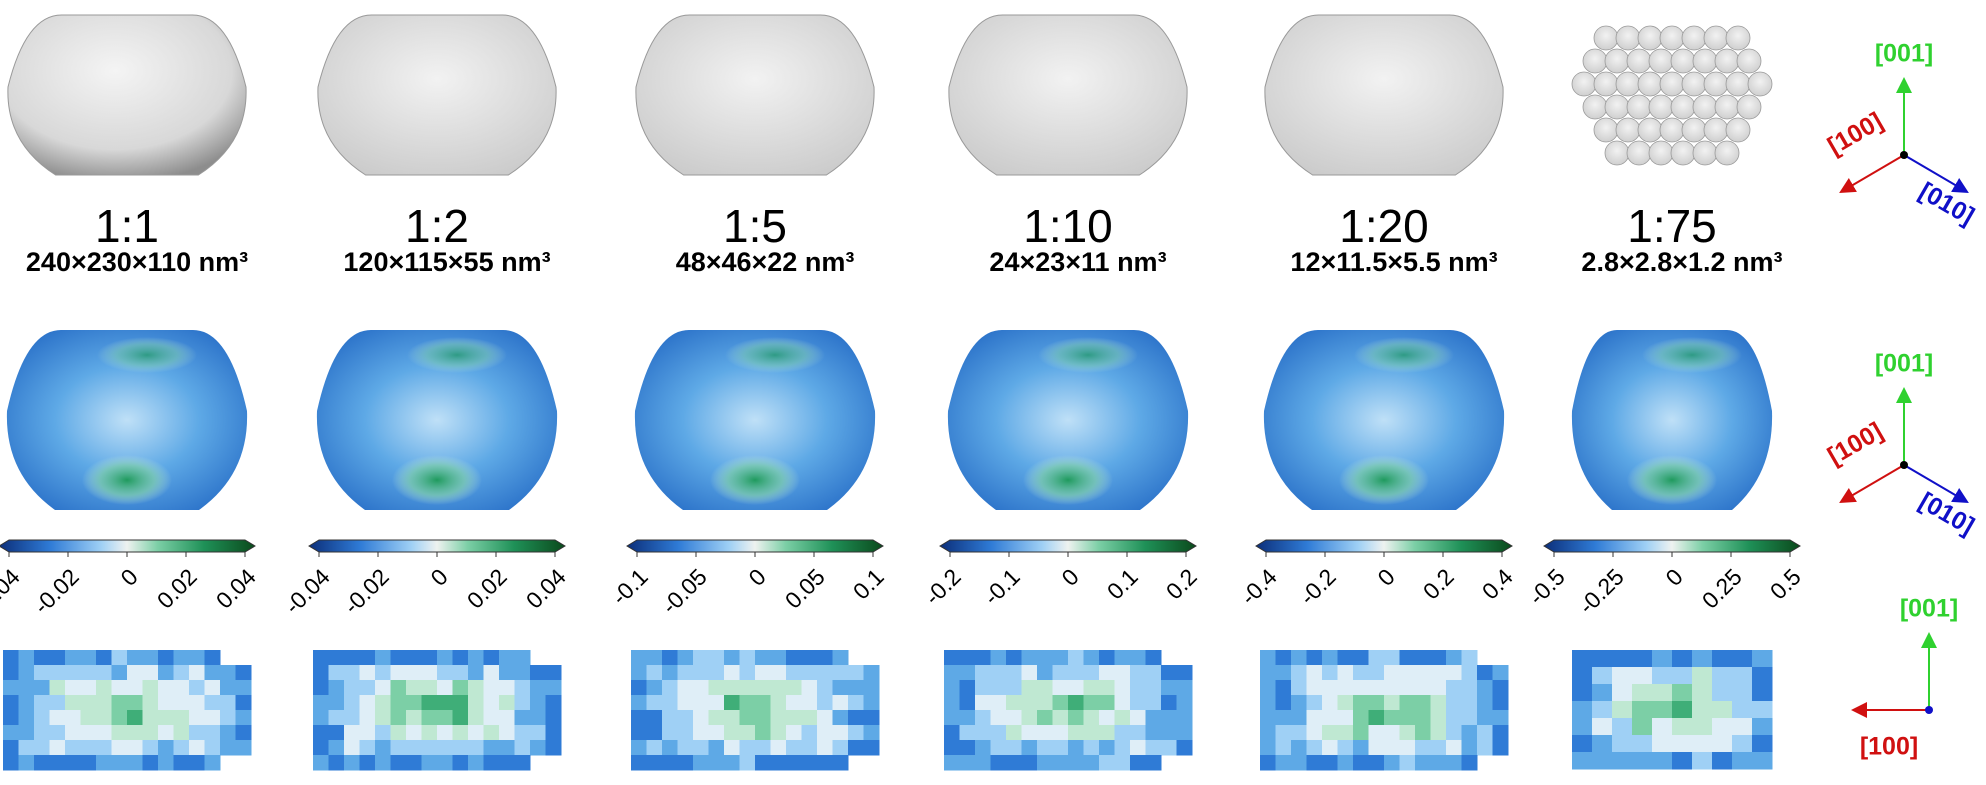 The width and height of the screenshot is (1986, 785). Describe the element at coordinates (1384, 226) in the screenshot. I see `ratio-label: 1:20` at that location.